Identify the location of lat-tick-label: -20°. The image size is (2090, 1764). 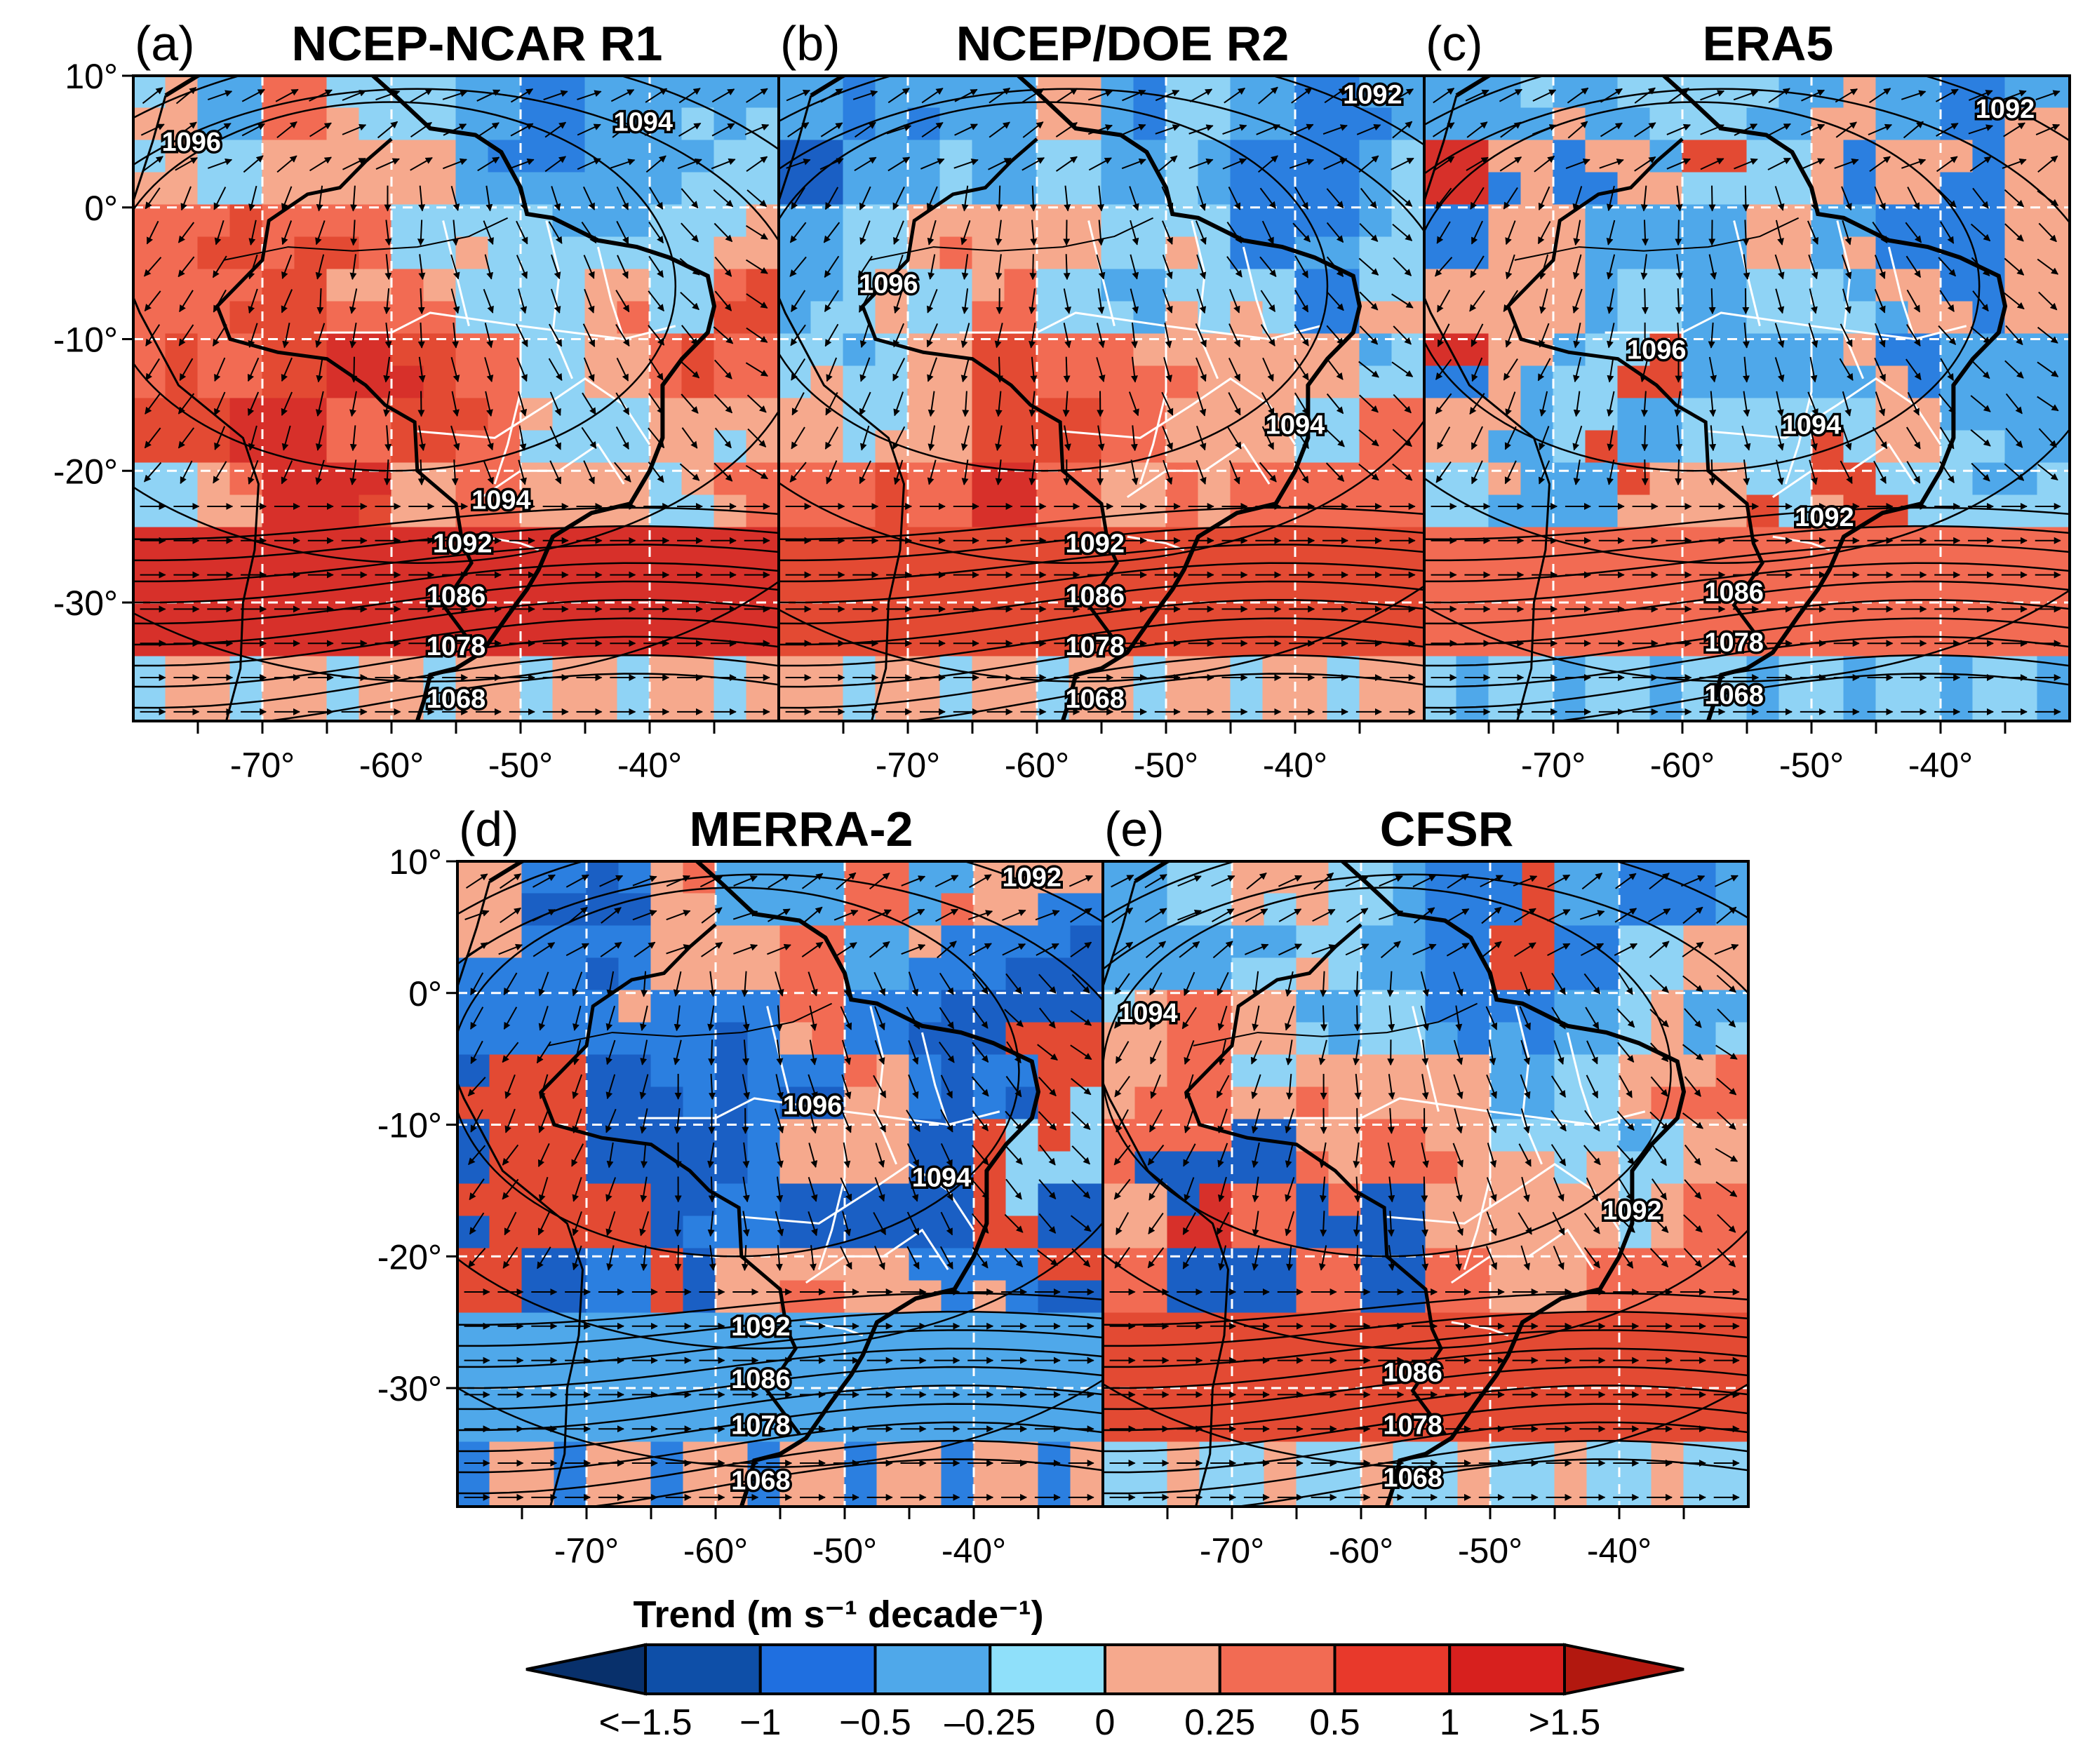
(409, 1257).